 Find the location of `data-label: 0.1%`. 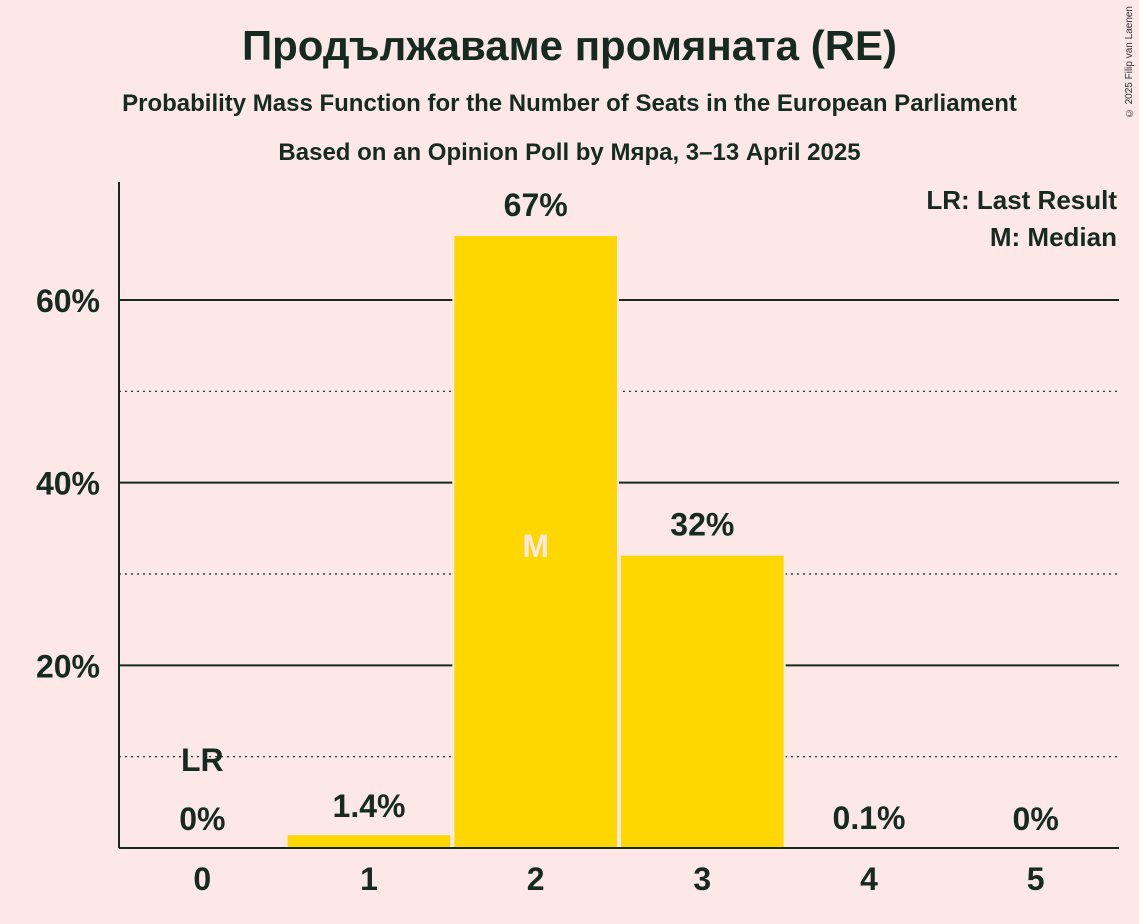

data-label: 0.1% is located at coordinates (869, 818).